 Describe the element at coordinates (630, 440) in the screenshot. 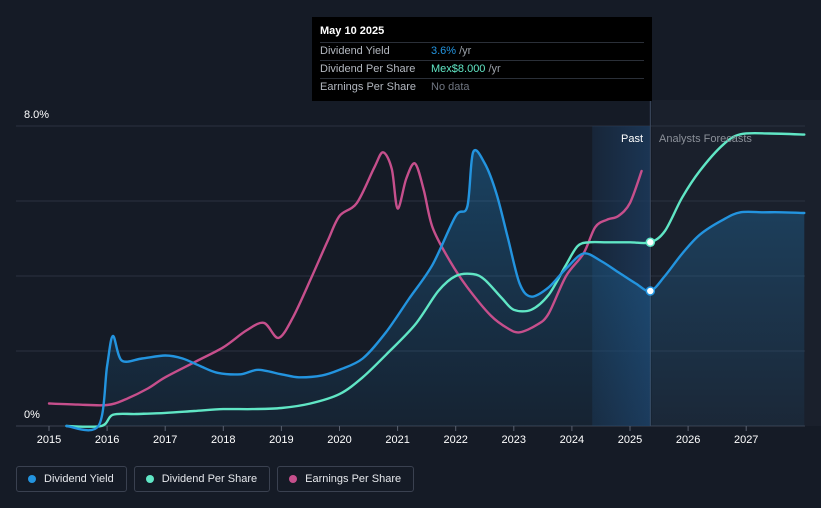

I see `x-tick-label: 2025` at that location.